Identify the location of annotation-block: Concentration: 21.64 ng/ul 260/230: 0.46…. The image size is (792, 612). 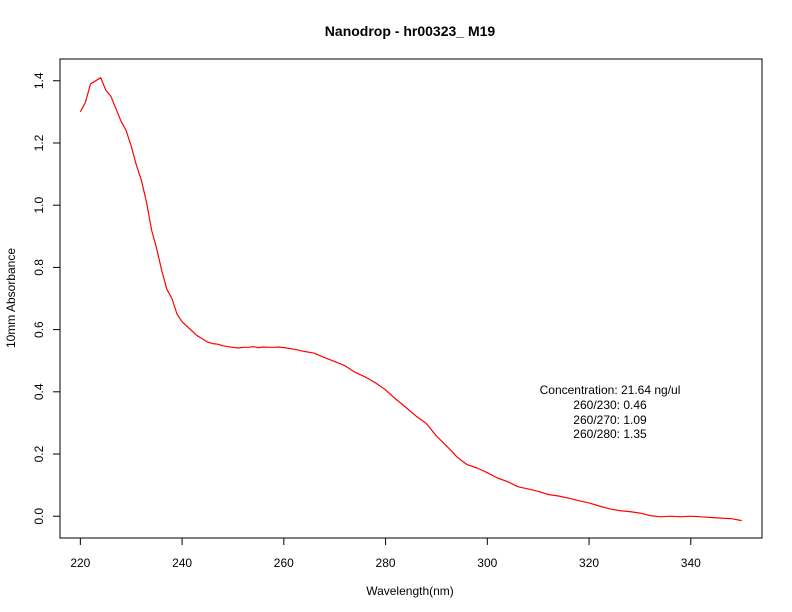
(610, 412).